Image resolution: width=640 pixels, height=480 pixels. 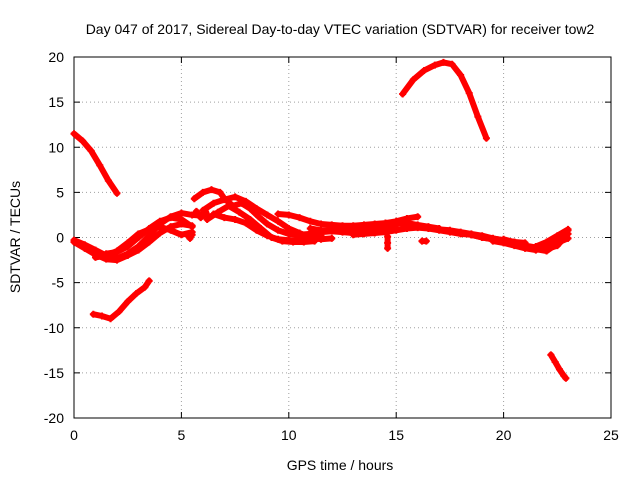 What do you see at coordinates (396, 435) in the screenshot?
I see `x-tick-label: 15` at bounding box center [396, 435].